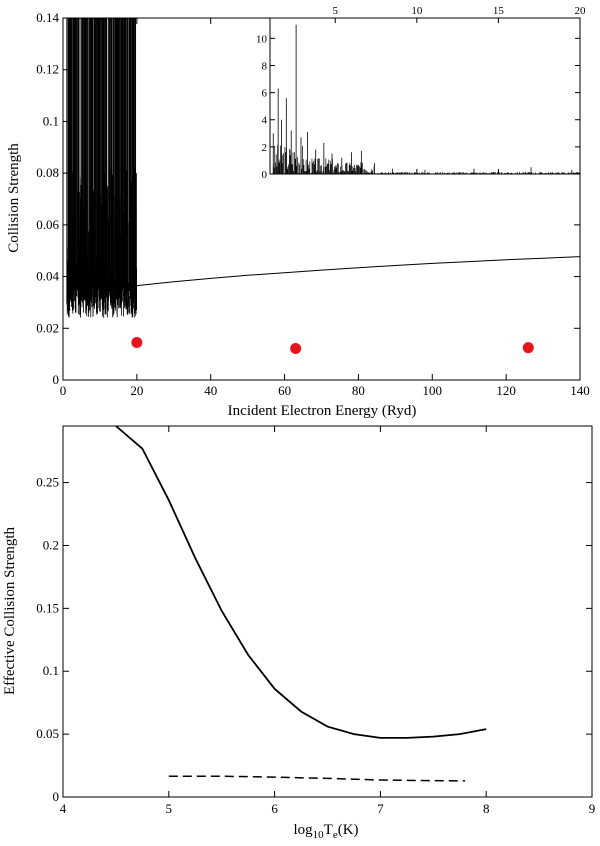 This screenshot has width=600, height=846. I want to click on x-label-T: T, so click(328, 830).